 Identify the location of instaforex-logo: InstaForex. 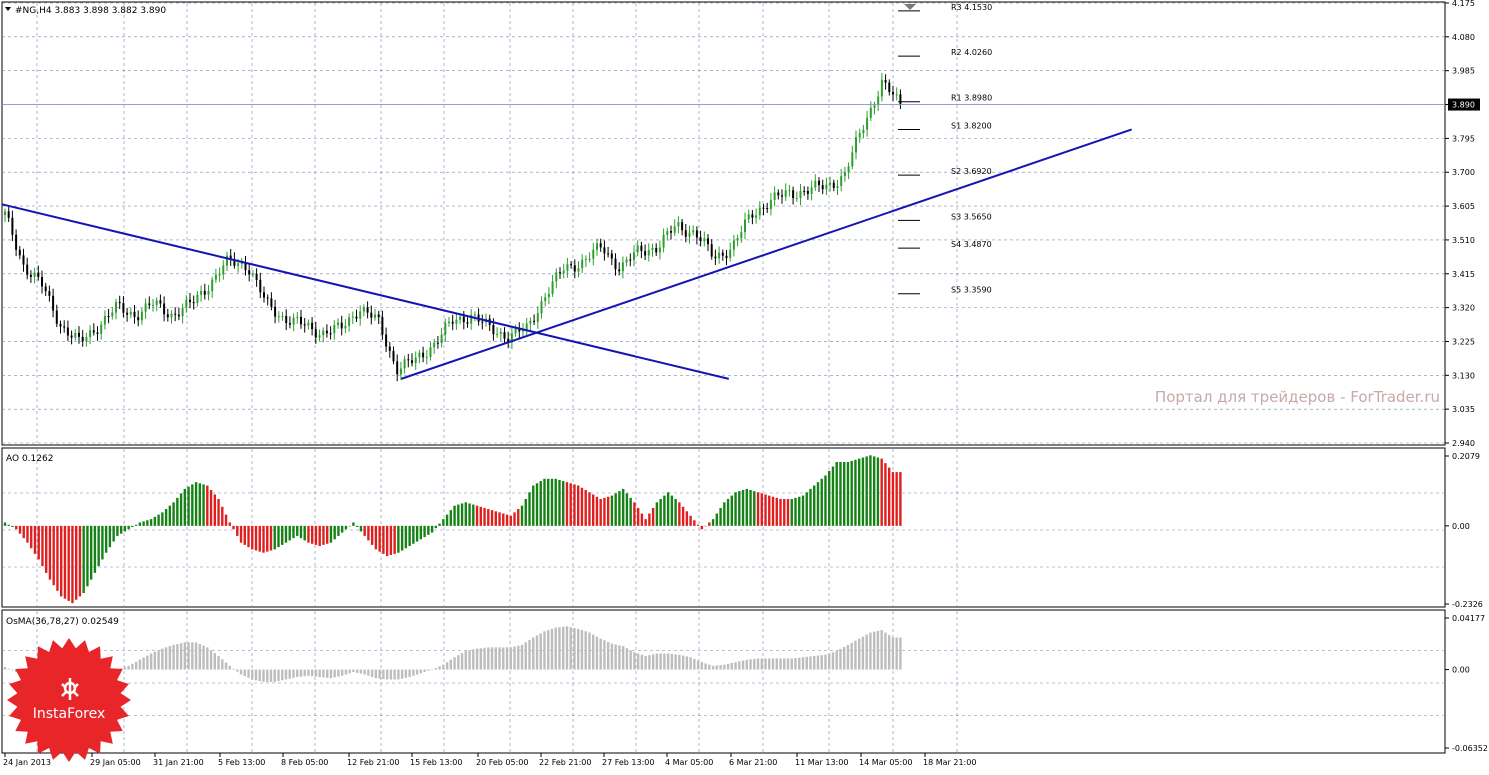
(69, 700).